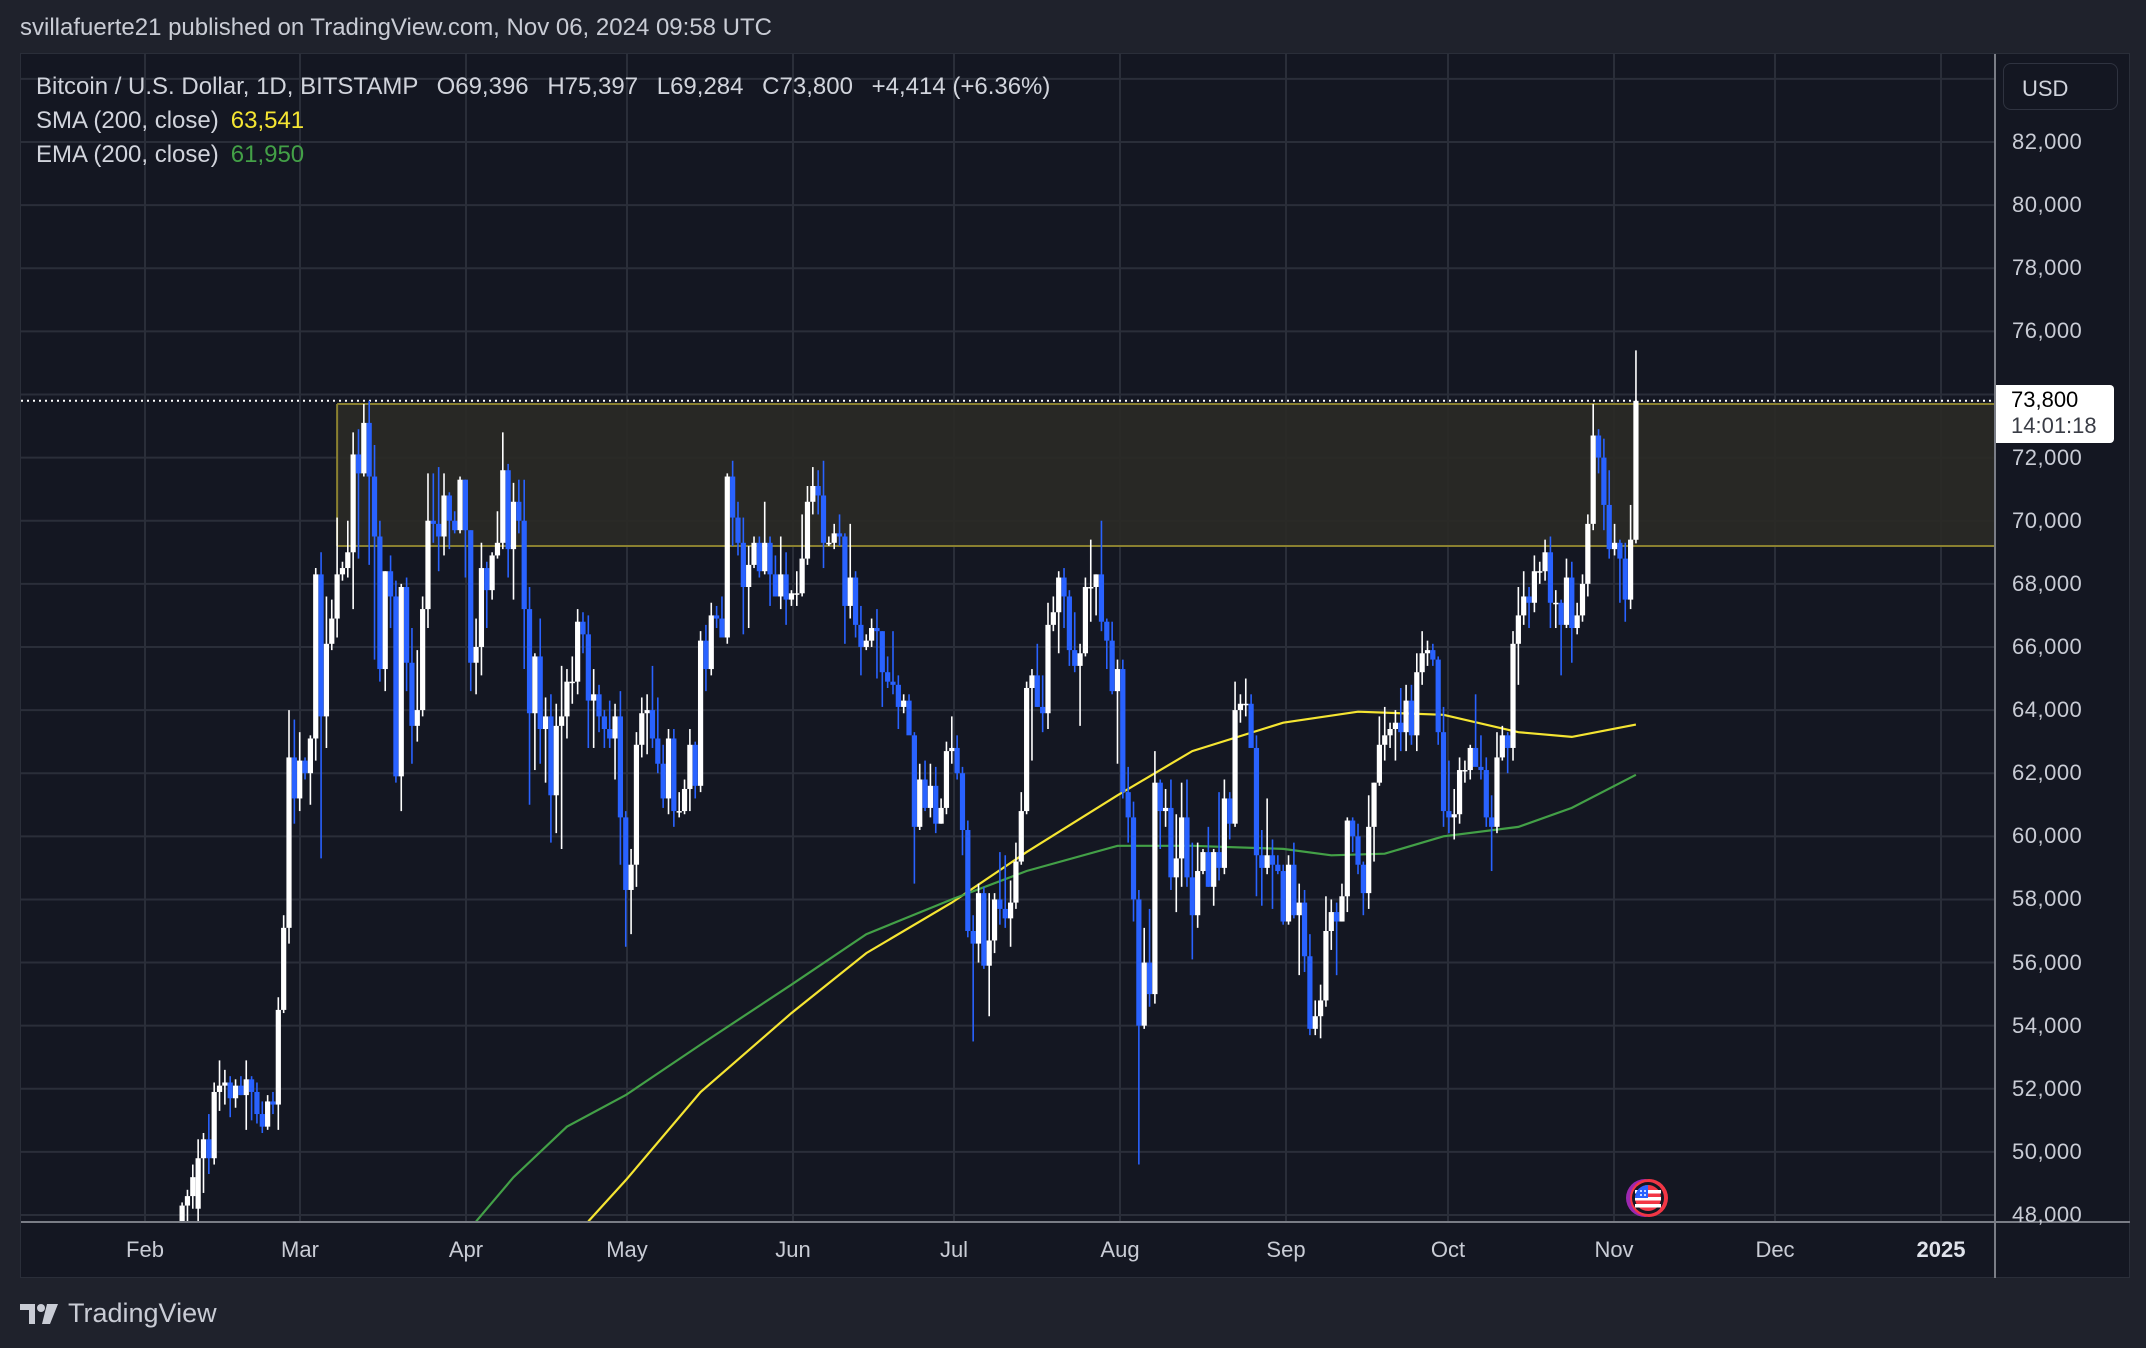  Describe the element at coordinates (2047, 331) in the screenshot. I see `price-tick-label: 76,000` at that location.